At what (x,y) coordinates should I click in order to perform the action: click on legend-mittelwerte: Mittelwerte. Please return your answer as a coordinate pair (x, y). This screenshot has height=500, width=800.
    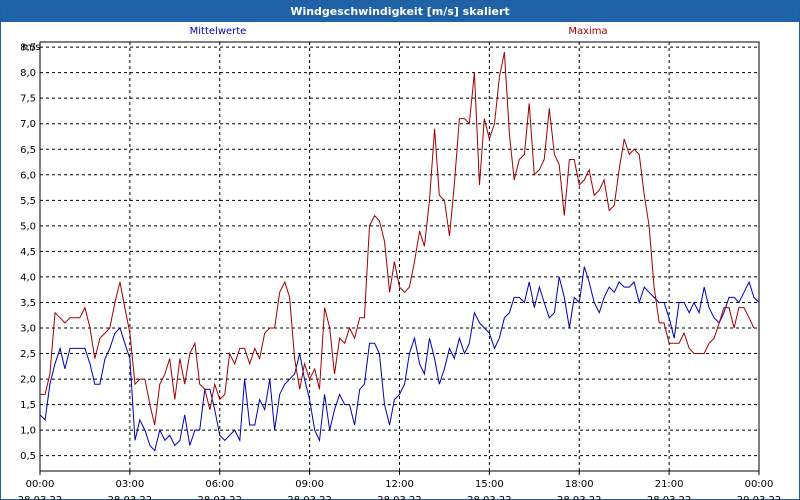
    Looking at the image, I should click on (218, 31).